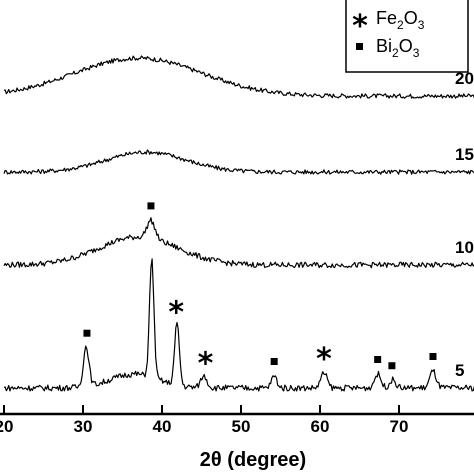 The width and height of the screenshot is (474, 474). Describe the element at coordinates (324, 359) in the screenshot. I see `marker-star-60.5: *` at that location.